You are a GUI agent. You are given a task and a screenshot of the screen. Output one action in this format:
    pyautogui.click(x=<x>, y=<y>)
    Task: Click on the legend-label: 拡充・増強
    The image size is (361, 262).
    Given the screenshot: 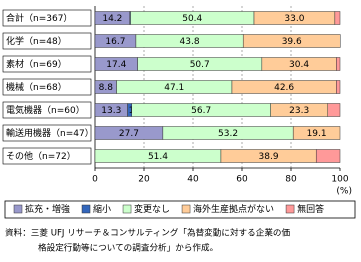 What is the action you would take?
    pyautogui.click(x=47, y=209)
    